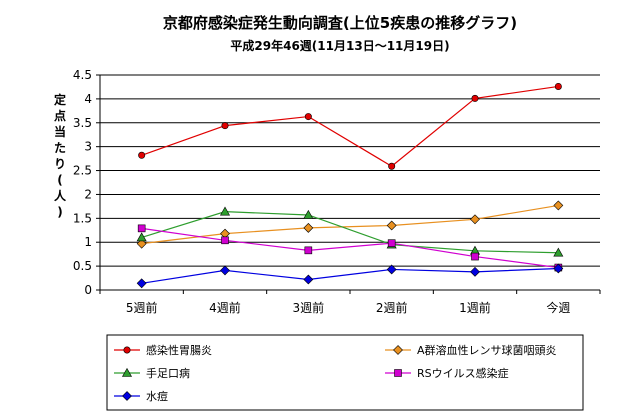 This screenshot has height=415, width=639. What do you see at coordinates (340, 23) in the screenshot?
I see `chart-title: 京都府感染症発生動向調査(上位5疾患の推移グラフ)` at bounding box center [340, 23].